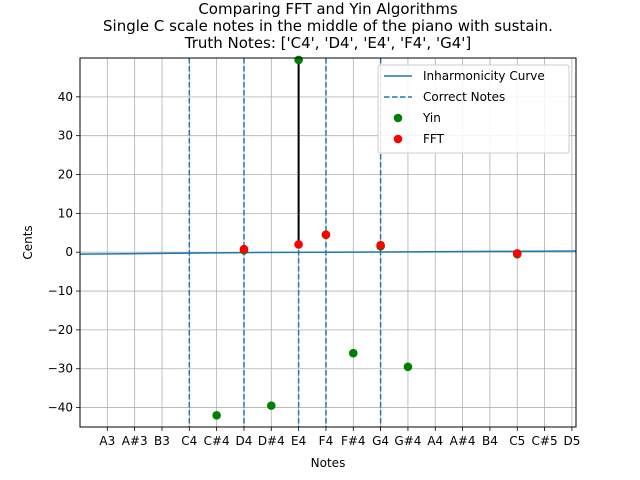  Describe the element at coordinates (407, 441) in the screenshot. I see `x-tick-label: G#4` at that location.